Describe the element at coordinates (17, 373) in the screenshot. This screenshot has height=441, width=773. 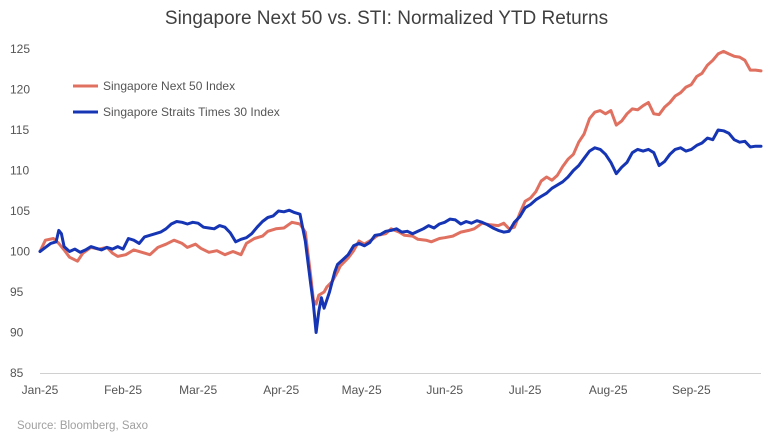
I see `y-tick-label: 85` at that location.